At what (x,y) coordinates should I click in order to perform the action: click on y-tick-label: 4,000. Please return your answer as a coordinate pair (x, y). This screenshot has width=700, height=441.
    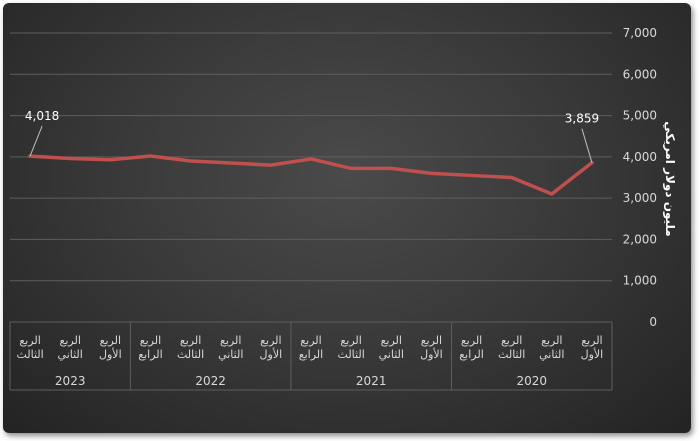
    Looking at the image, I should click on (640, 157).